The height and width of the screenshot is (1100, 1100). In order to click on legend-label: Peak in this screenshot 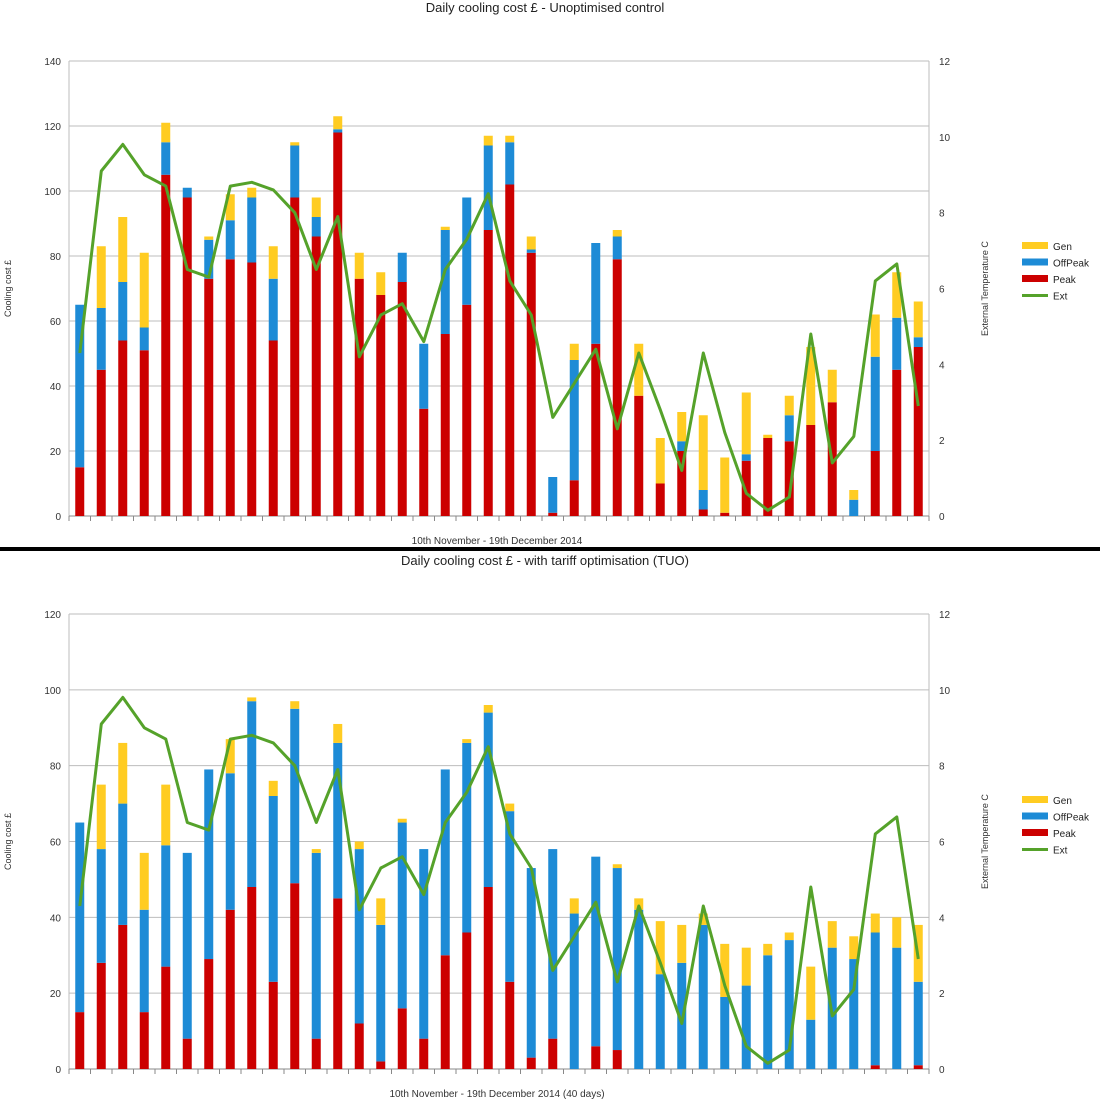, I will do `click(1065, 834)`.